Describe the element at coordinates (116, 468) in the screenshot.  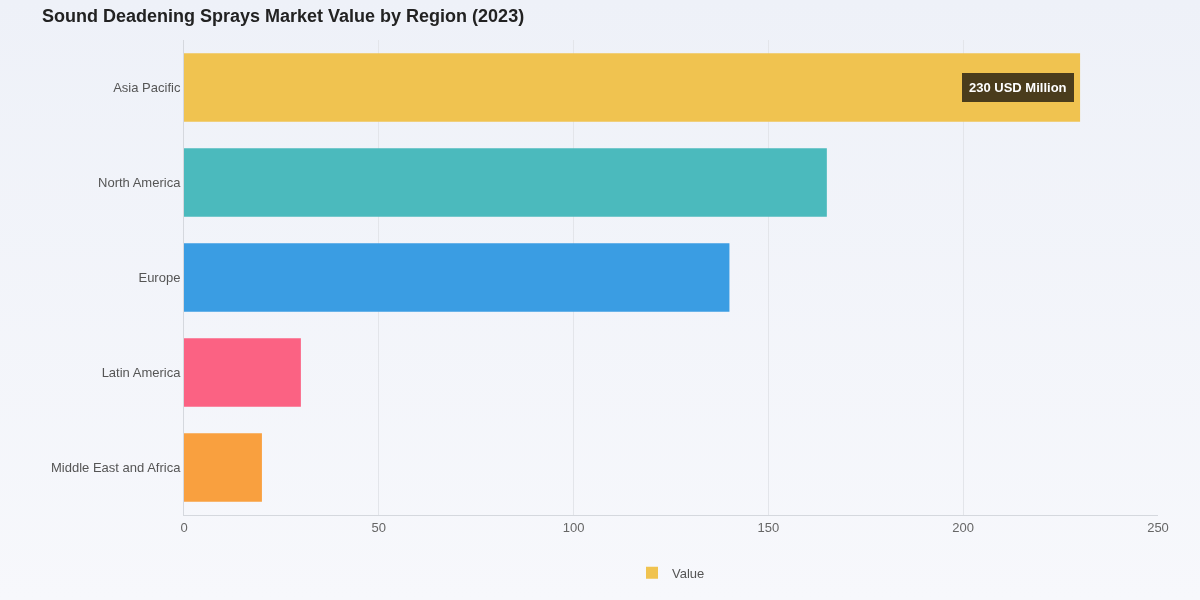
I see `y-tick-label: Middle East and Africa` at that location.